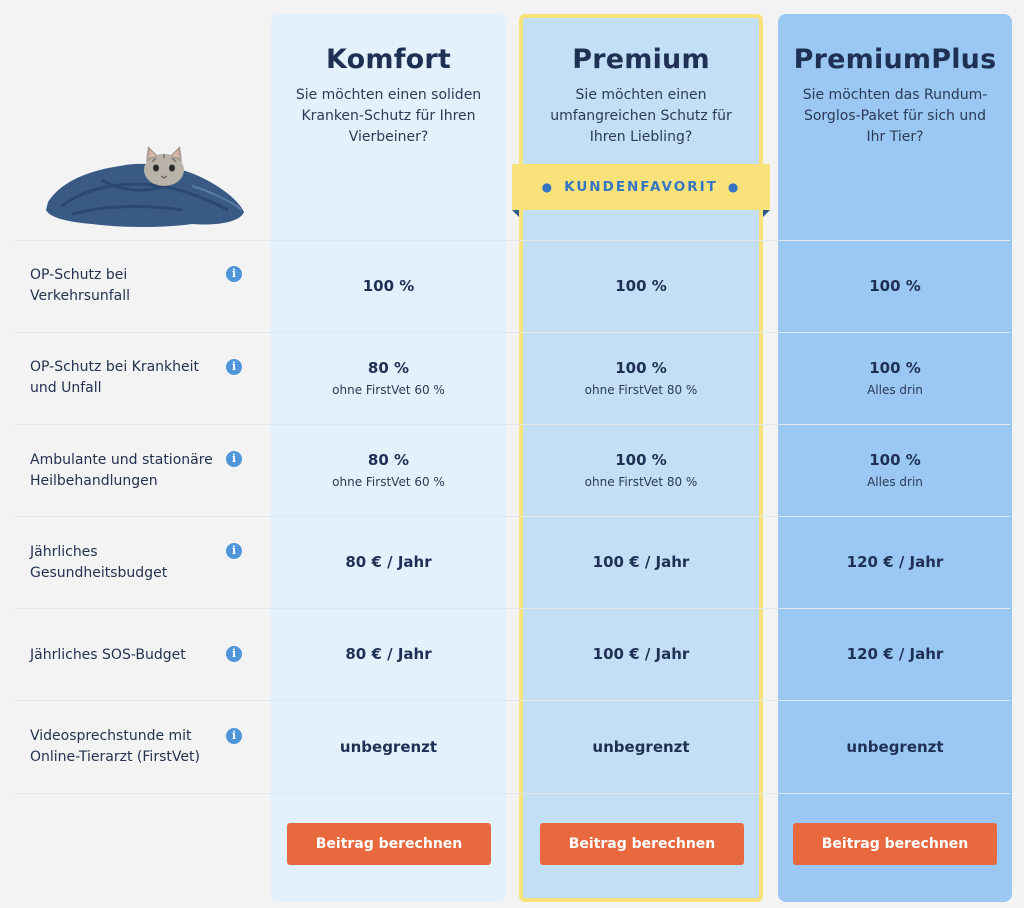 The width and height of the screenshot is (1024, 908). What do you see at coordinates (895, 844) in the screenshot?
I see `calculate-premium-button-premiumplus: Beitrag berechnen` at bounding box center [895, 844].